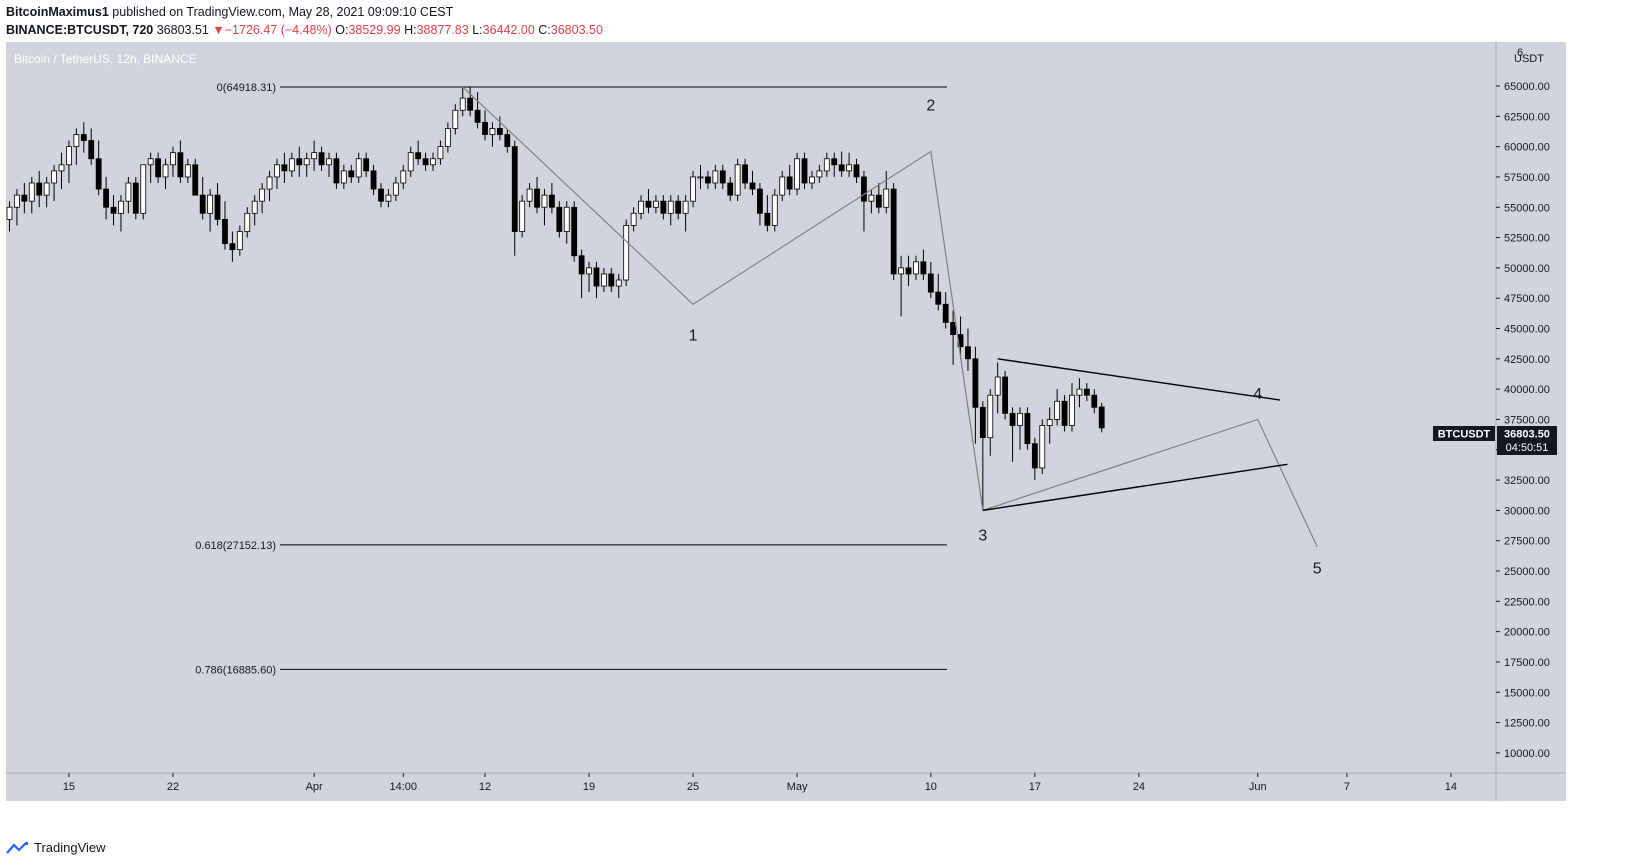 This screenshot has width=1627, height=867. What do you see at coordinates (693, 336) in the screenshot?
I see `wave-label: 1` at bounding box center [693, 336].